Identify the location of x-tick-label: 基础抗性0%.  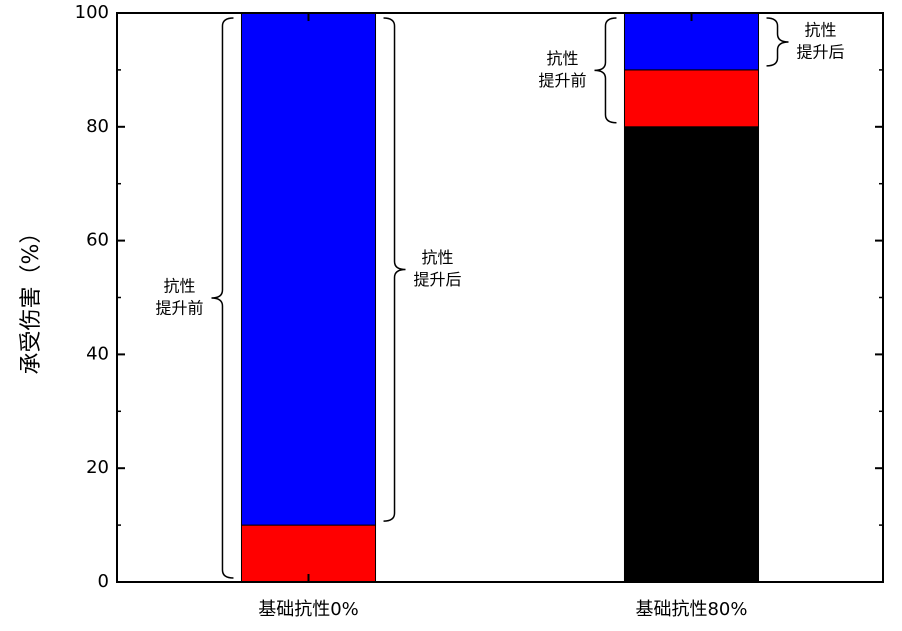
(308, 609).